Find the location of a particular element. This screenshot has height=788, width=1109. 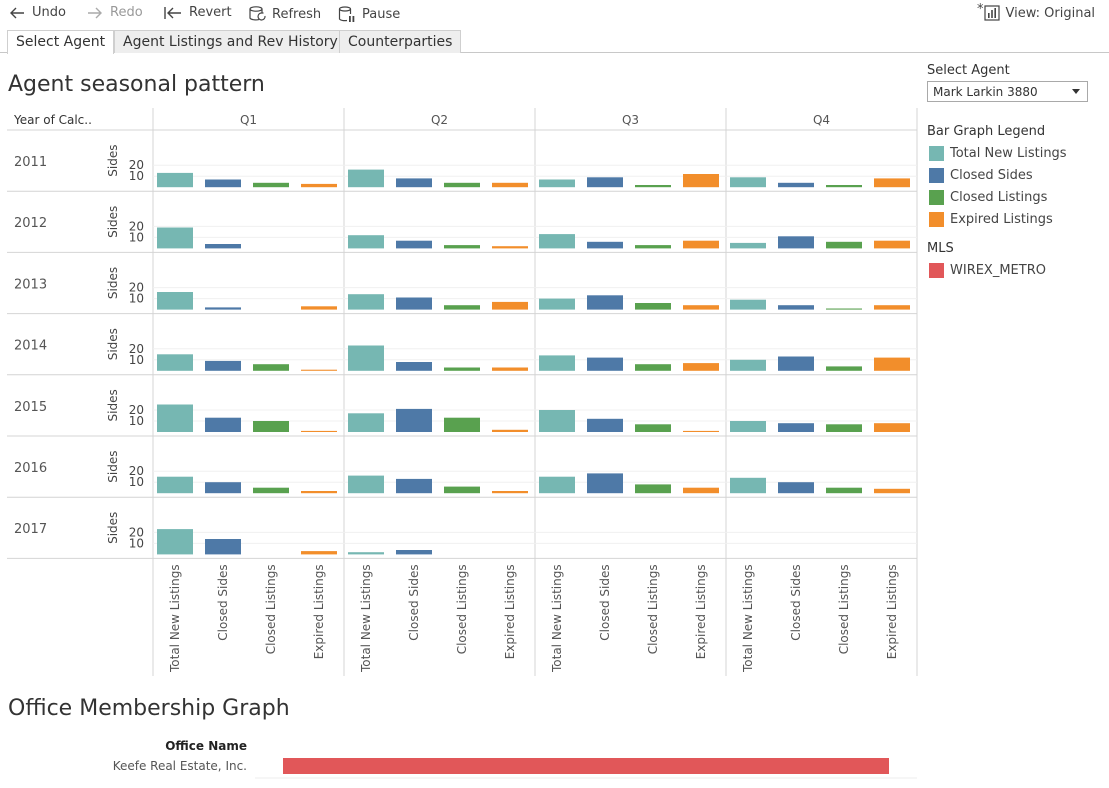

legend-item-total-new-listings: Total New Listings is located at coordinates (998, 153).